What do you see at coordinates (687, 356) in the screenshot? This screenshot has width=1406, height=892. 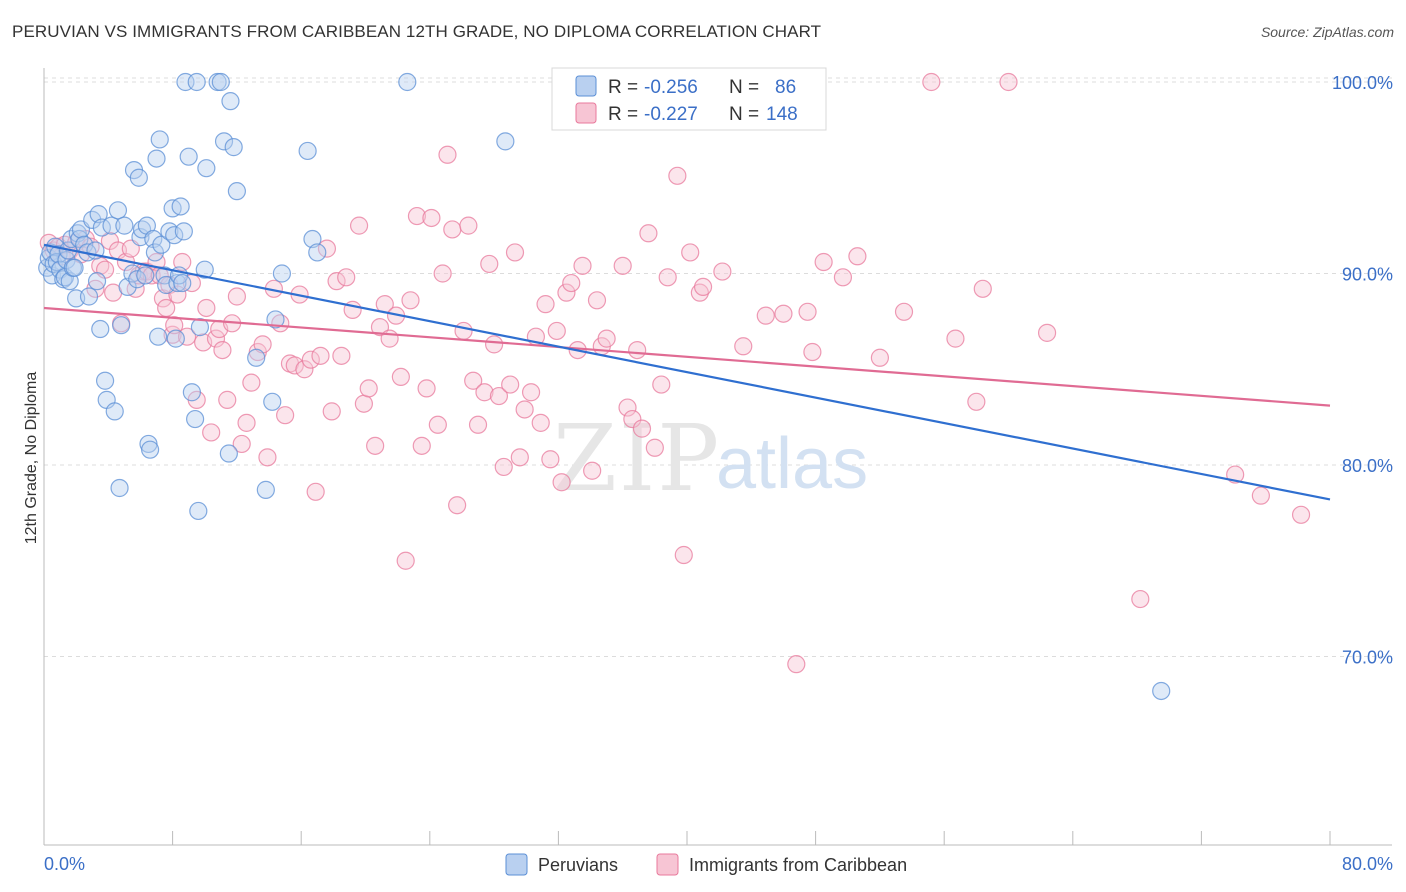 I see `trend-line-caribbean` at bounding box center [687, 356].